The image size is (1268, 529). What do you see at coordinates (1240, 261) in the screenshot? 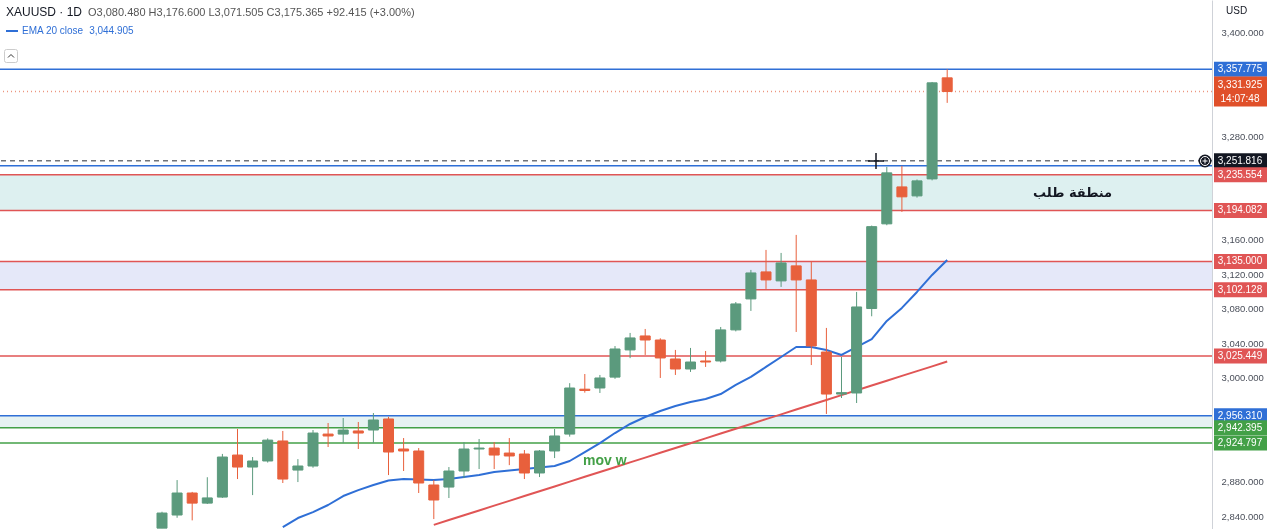
I see `ref-line-label: 3,135.000` at bounding box center [1240, 261].